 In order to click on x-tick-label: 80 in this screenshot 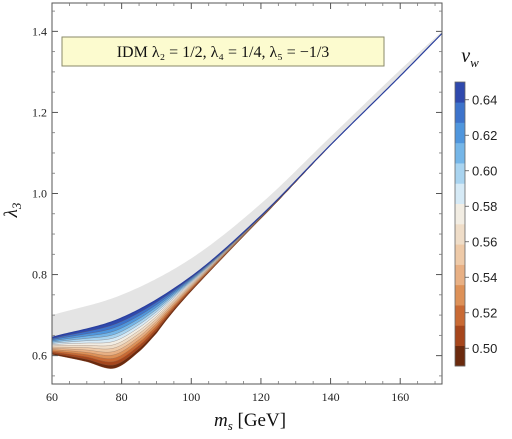, I will do `click(122, 397)`.